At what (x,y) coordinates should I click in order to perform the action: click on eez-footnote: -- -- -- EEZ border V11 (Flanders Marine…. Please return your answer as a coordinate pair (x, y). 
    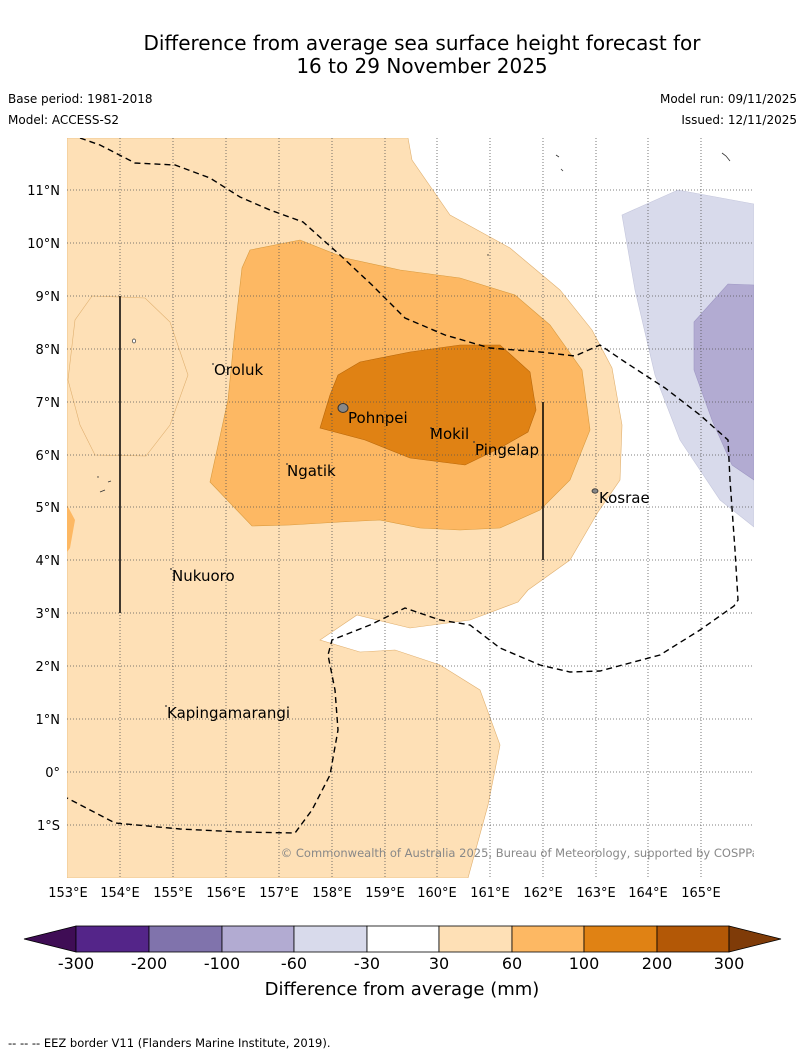
    Looking at the image, I should click on (169, 1043).